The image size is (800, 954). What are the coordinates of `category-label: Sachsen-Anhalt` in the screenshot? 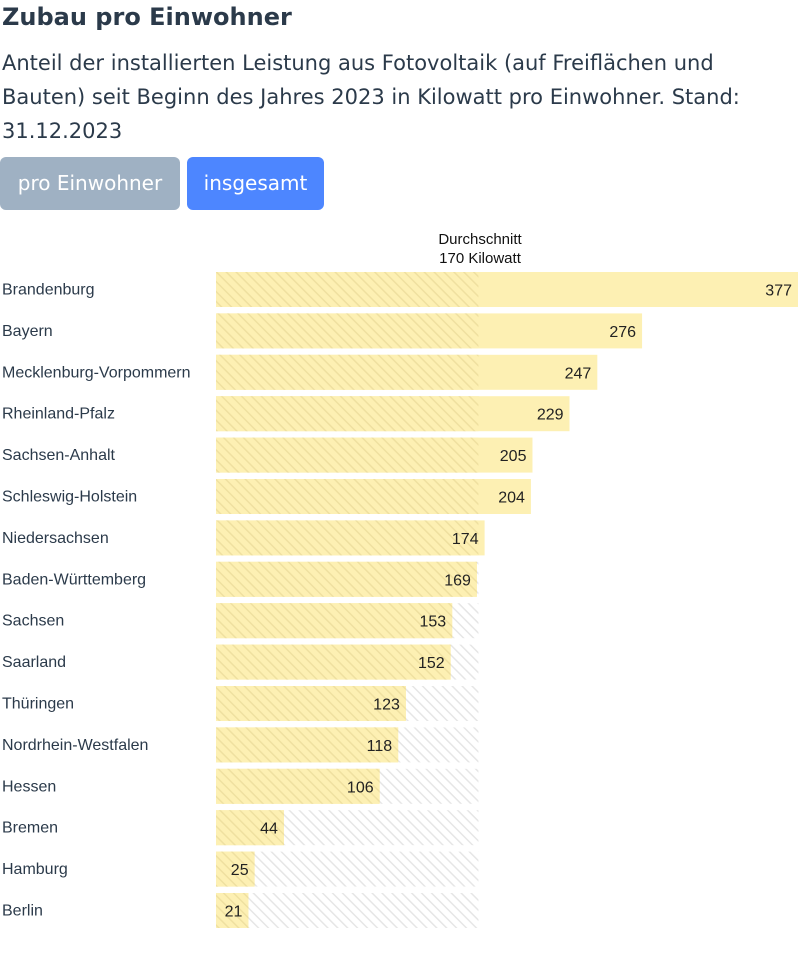 It's located at (59, 455).